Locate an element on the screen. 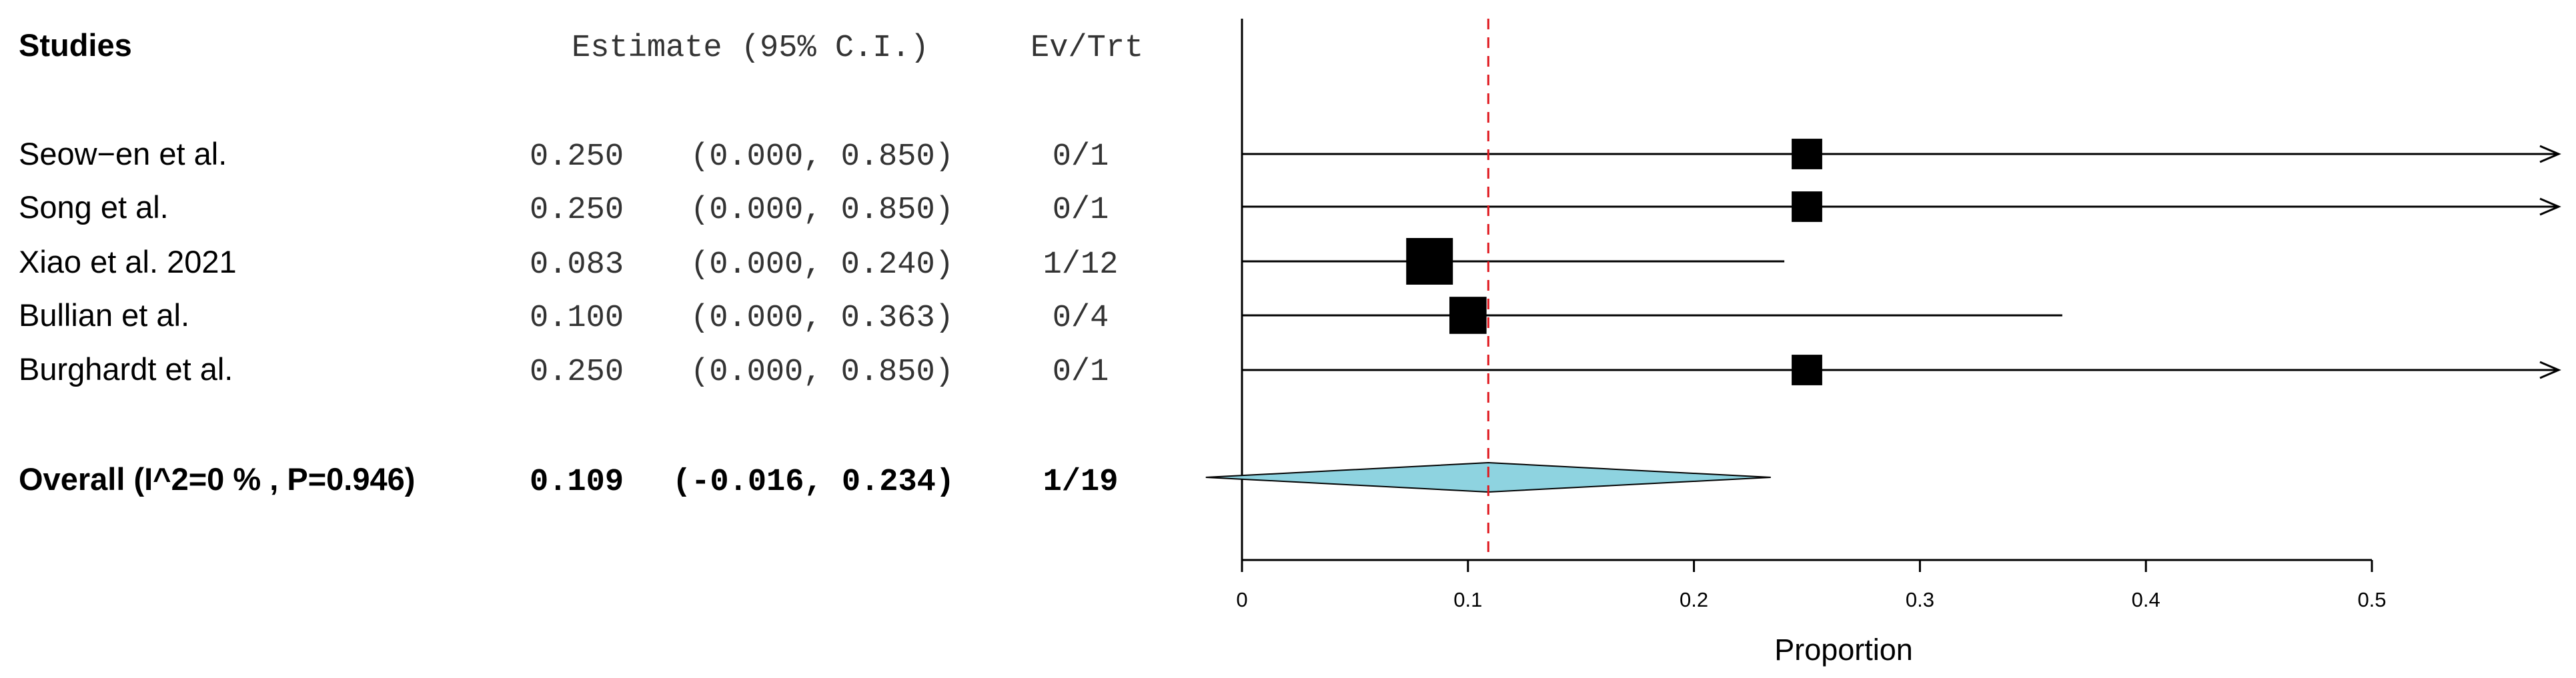 The width and height of the screenshot is (2576, 678). overall-events: 1/19 is located at coordinates (1081, 482).